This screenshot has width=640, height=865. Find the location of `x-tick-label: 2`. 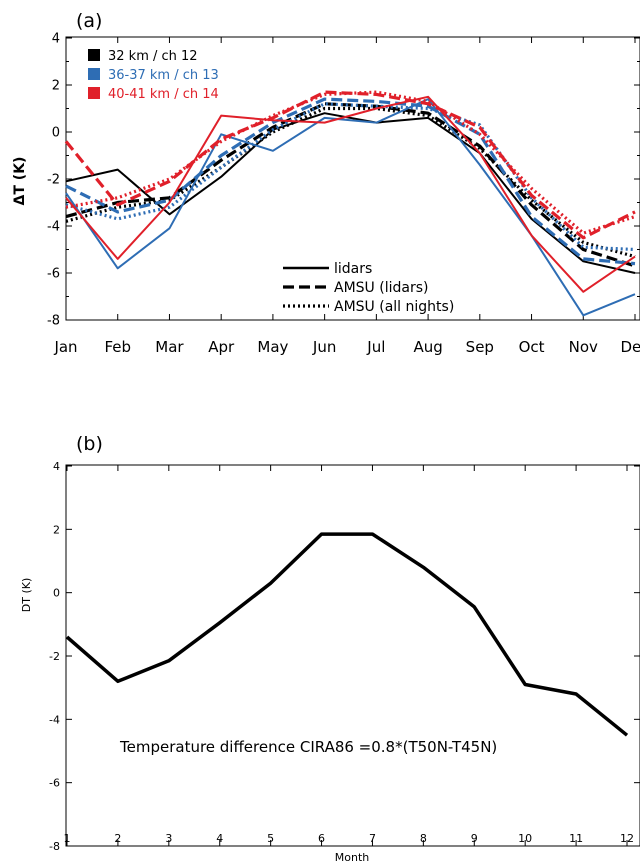

x-tick-label: 2 is located at coordinates (117, 838).